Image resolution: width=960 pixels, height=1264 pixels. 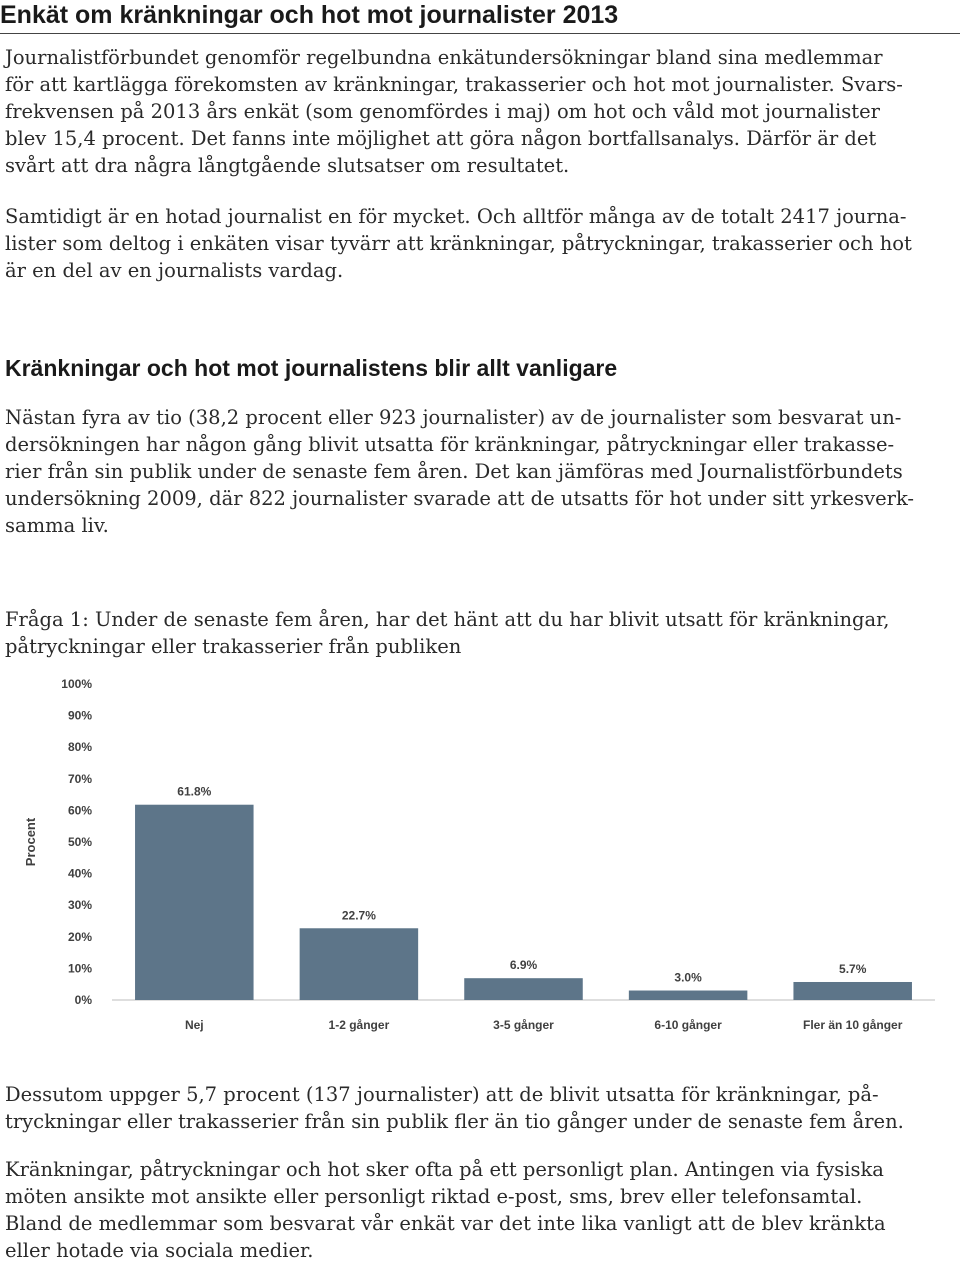 What do you see at coordinates (688, 978) in the screenshot?
I see `bar-value-label: 3.0%` at bounding box center [688, 978].